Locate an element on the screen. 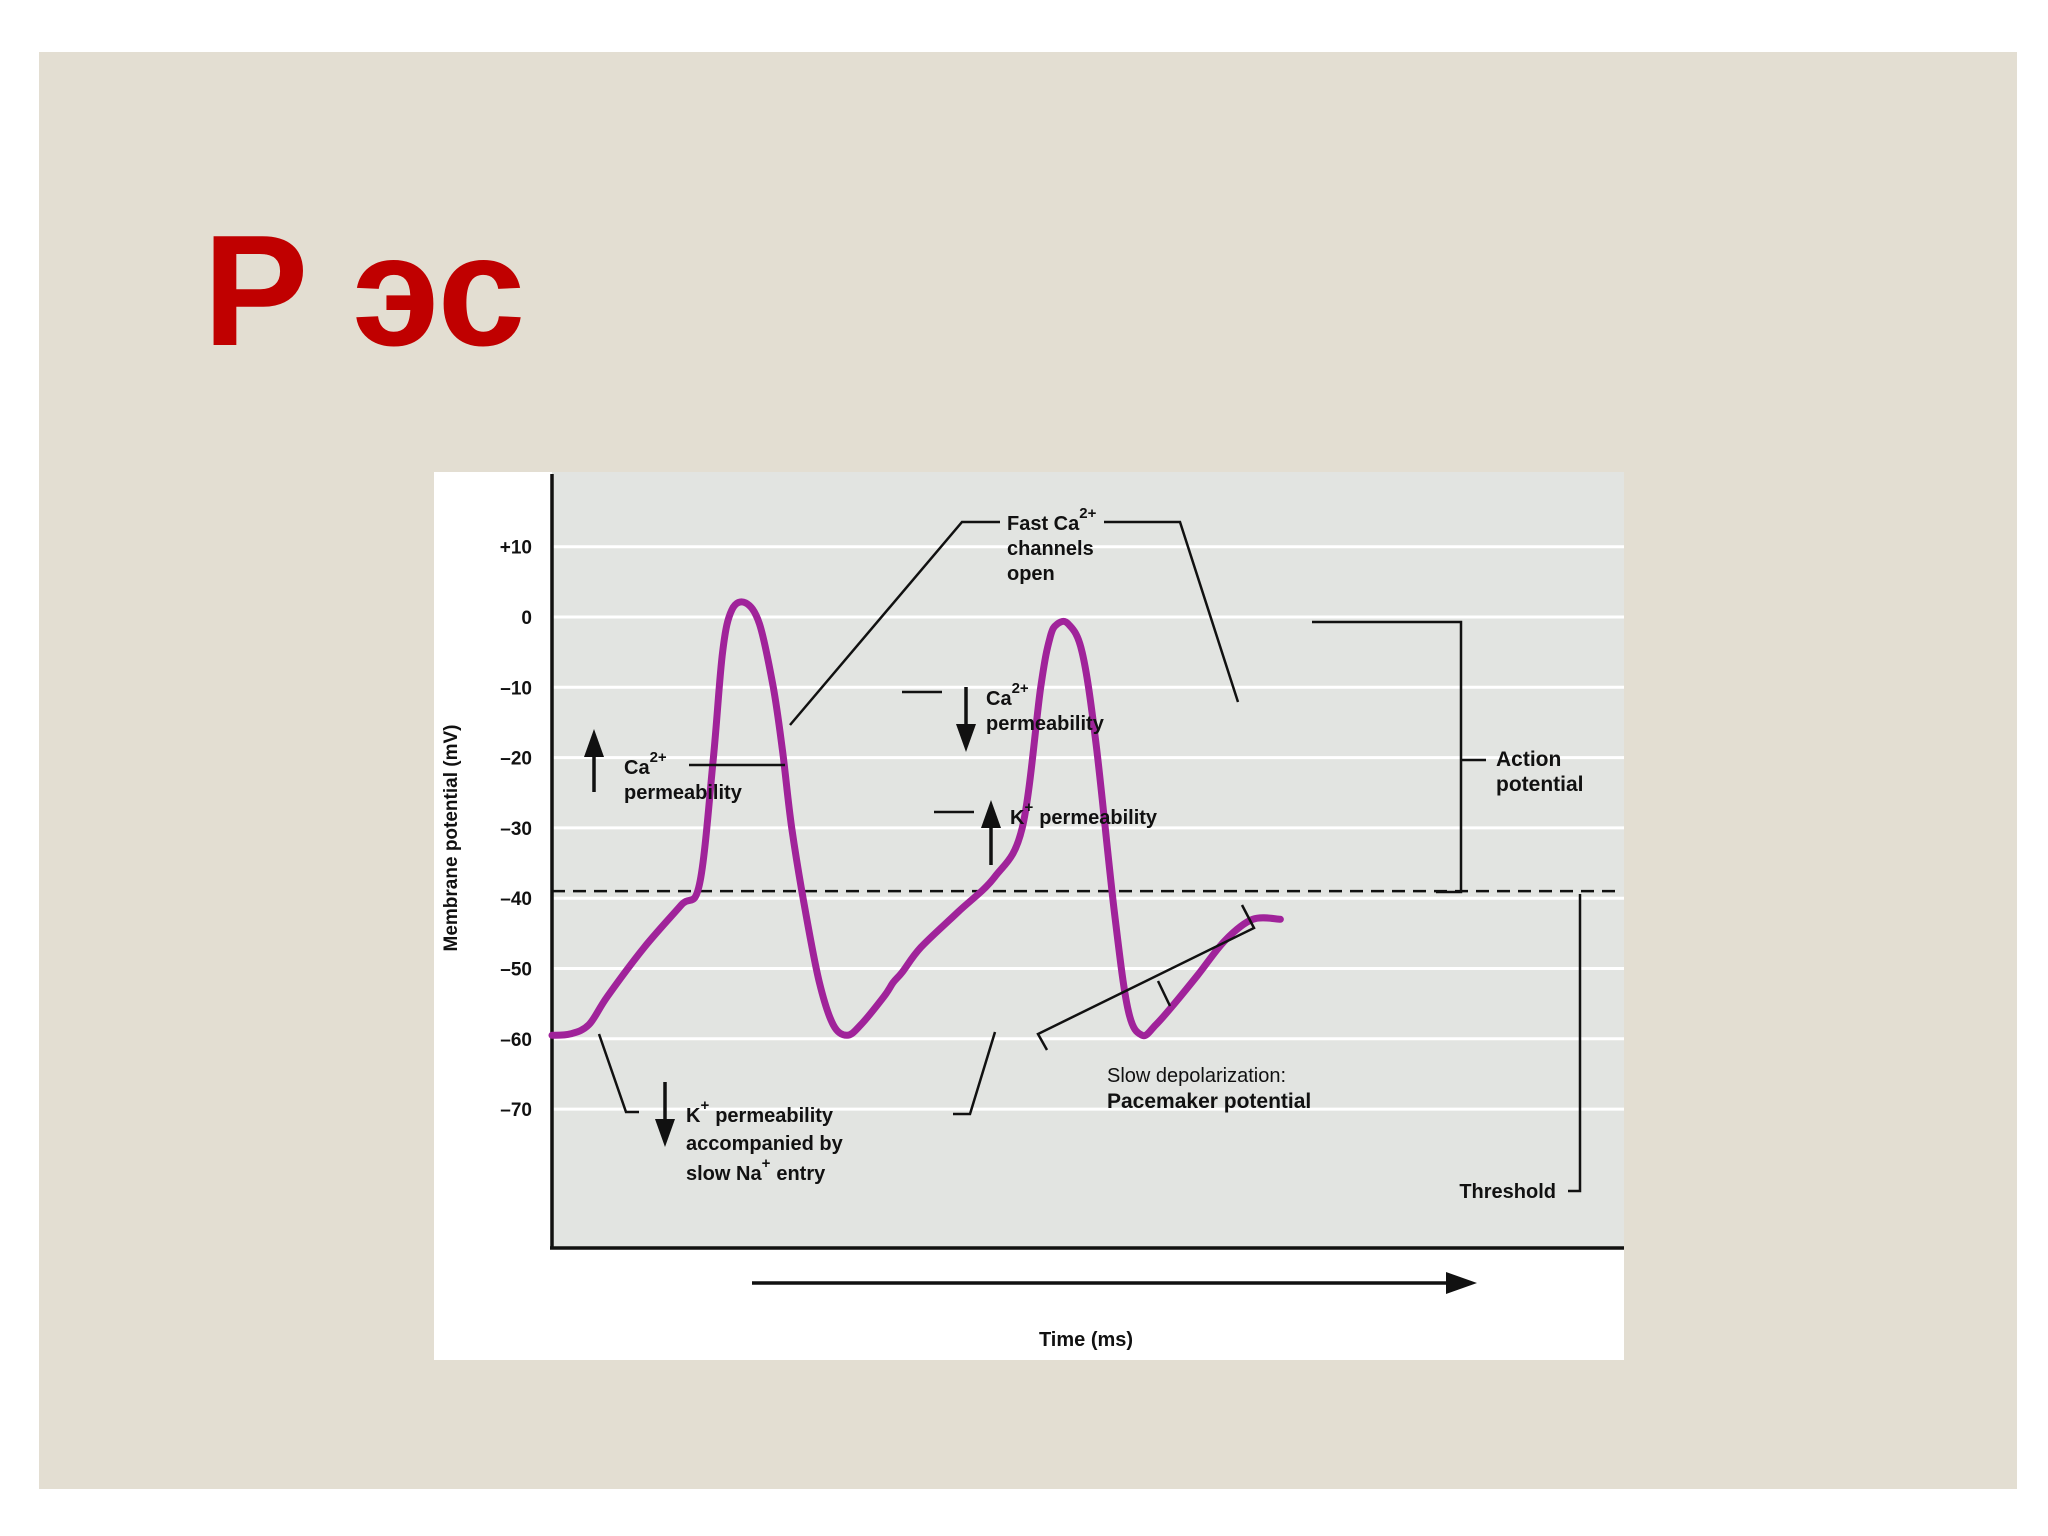  annotation-ca-permeability-up: Ca2+ permeability is located at coordinates (684, 766).